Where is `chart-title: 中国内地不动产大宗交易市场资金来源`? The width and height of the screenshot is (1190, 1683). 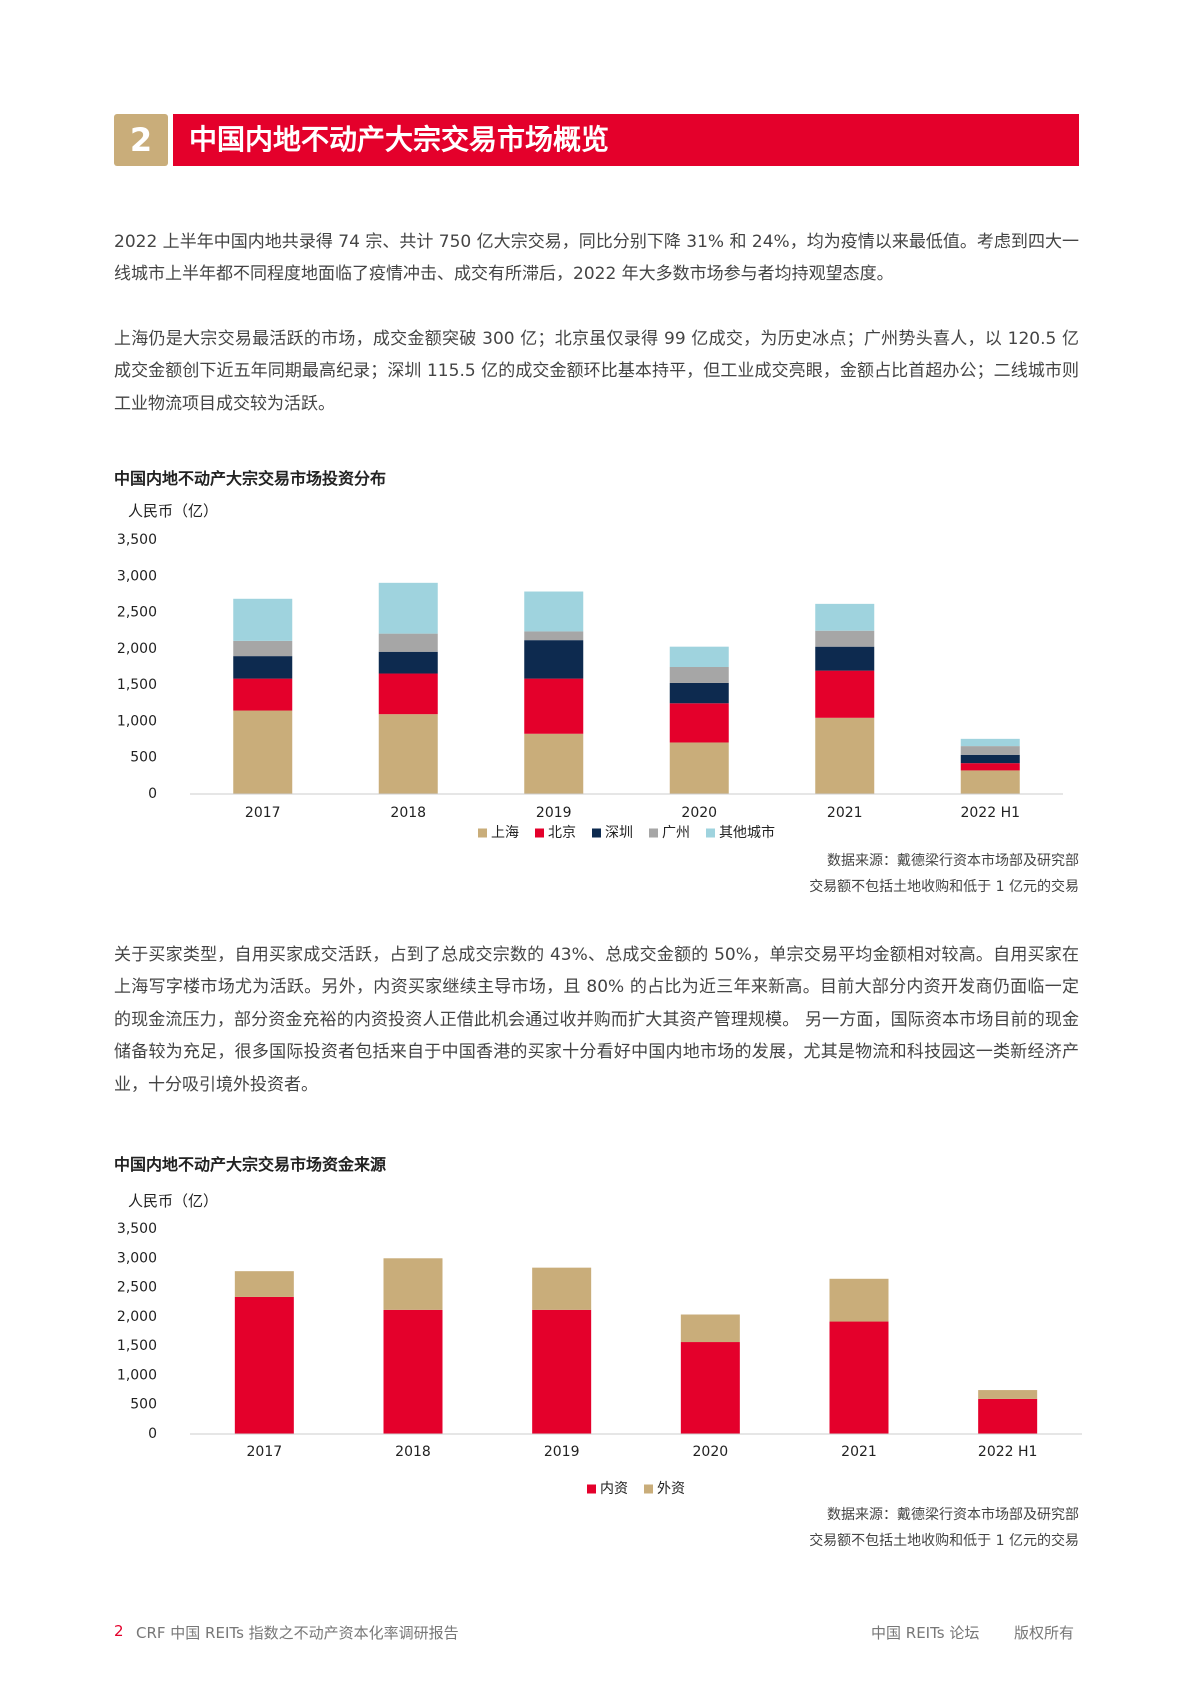
chart-title: 中国内地不动产大宗交易市场资金来源 is located at coordinates (250, 1164).